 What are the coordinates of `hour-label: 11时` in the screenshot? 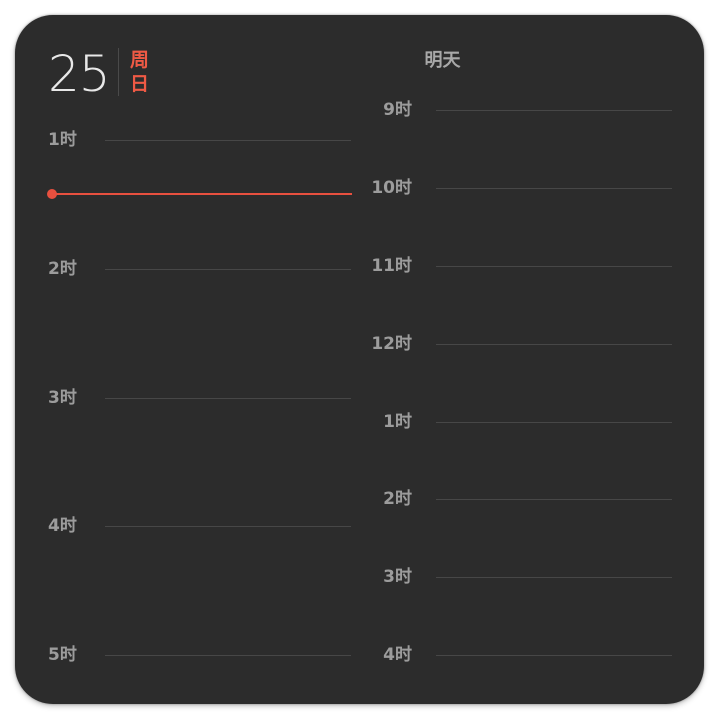 It's located at (391, 266).